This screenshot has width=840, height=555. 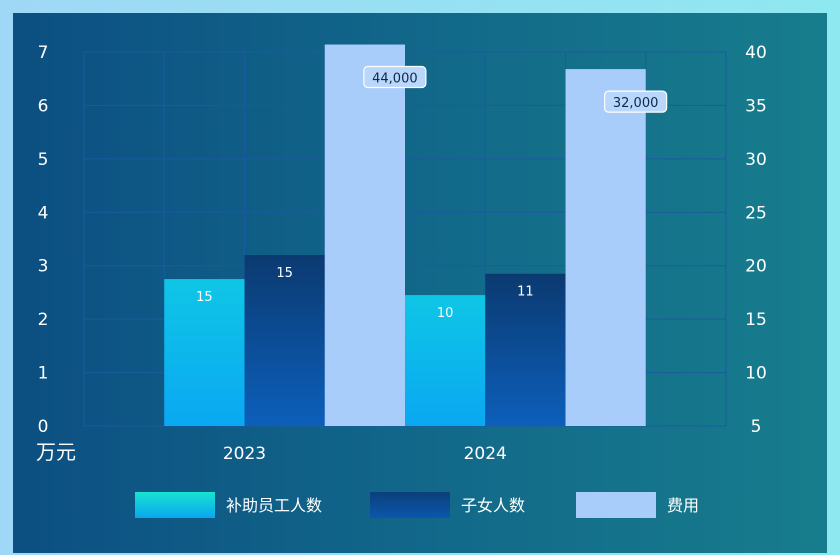 What do you see at coordinates (244, 454) in the screenshot?
I see `x-tick-label: 2023` at bounding box center [244, 454].